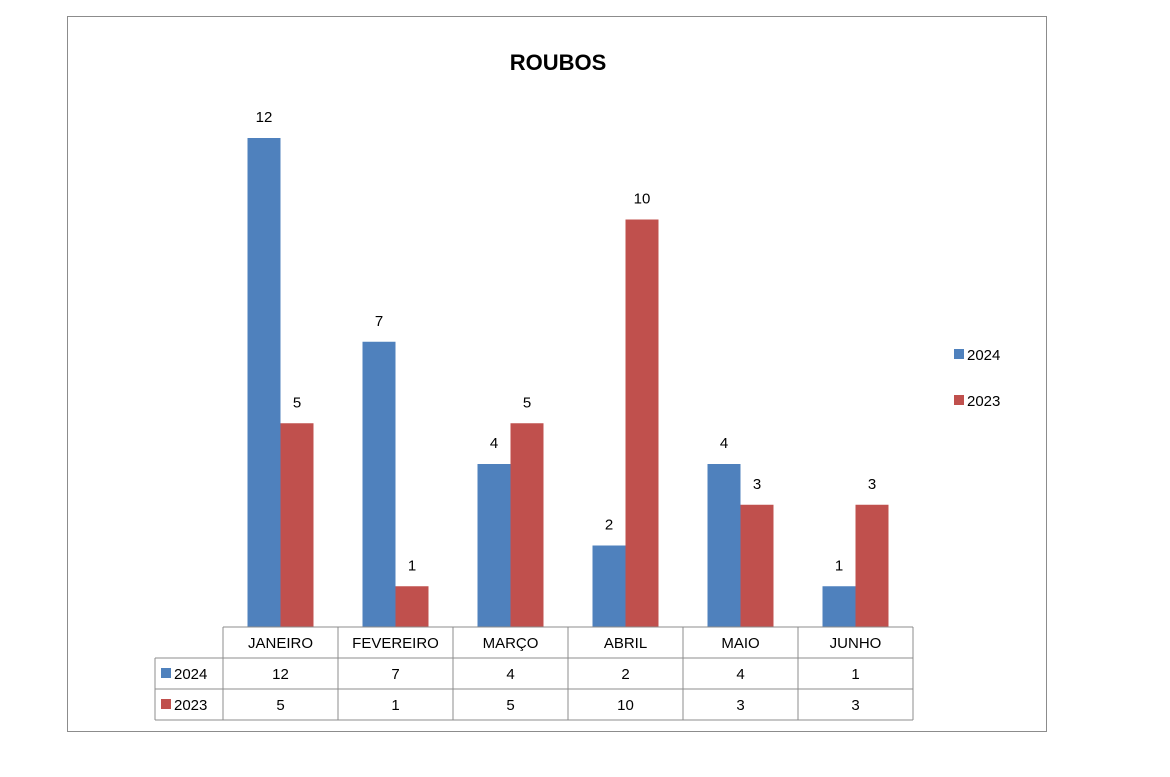 This screenshot has height=777, width=1170. Describe the element at coordinates (724, 443) in the screenshot. I see `data-label-2024-5: 4` at that location.